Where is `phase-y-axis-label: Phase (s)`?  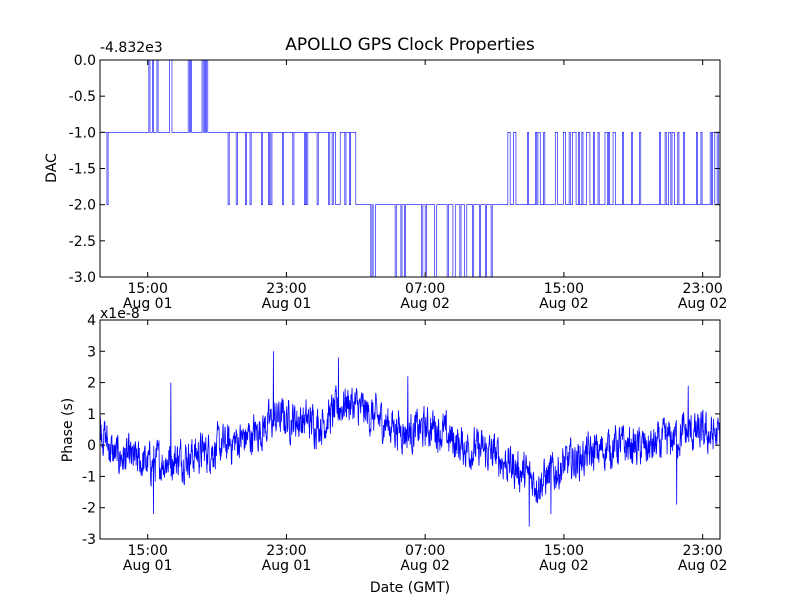 phase-y-axis-label: Phase (s) is located at coordinates (68, 430).